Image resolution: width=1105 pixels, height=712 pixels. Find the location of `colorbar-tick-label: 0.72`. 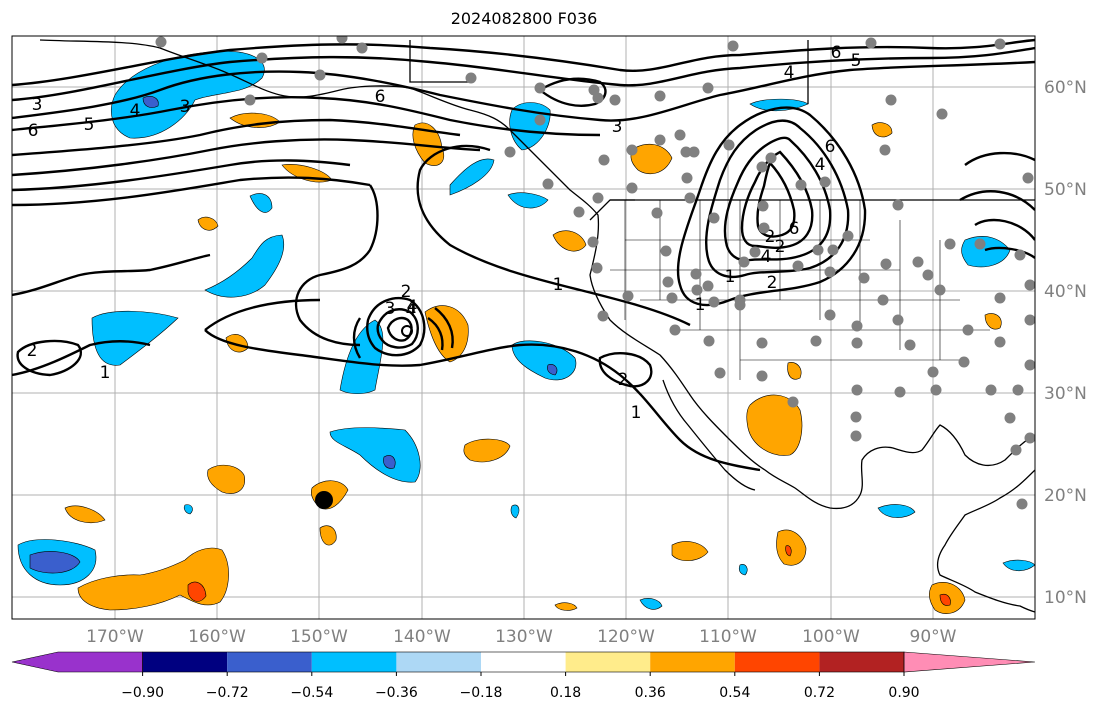

colorbar-tick-label: 0.72 is located at coordinates (819, 693).